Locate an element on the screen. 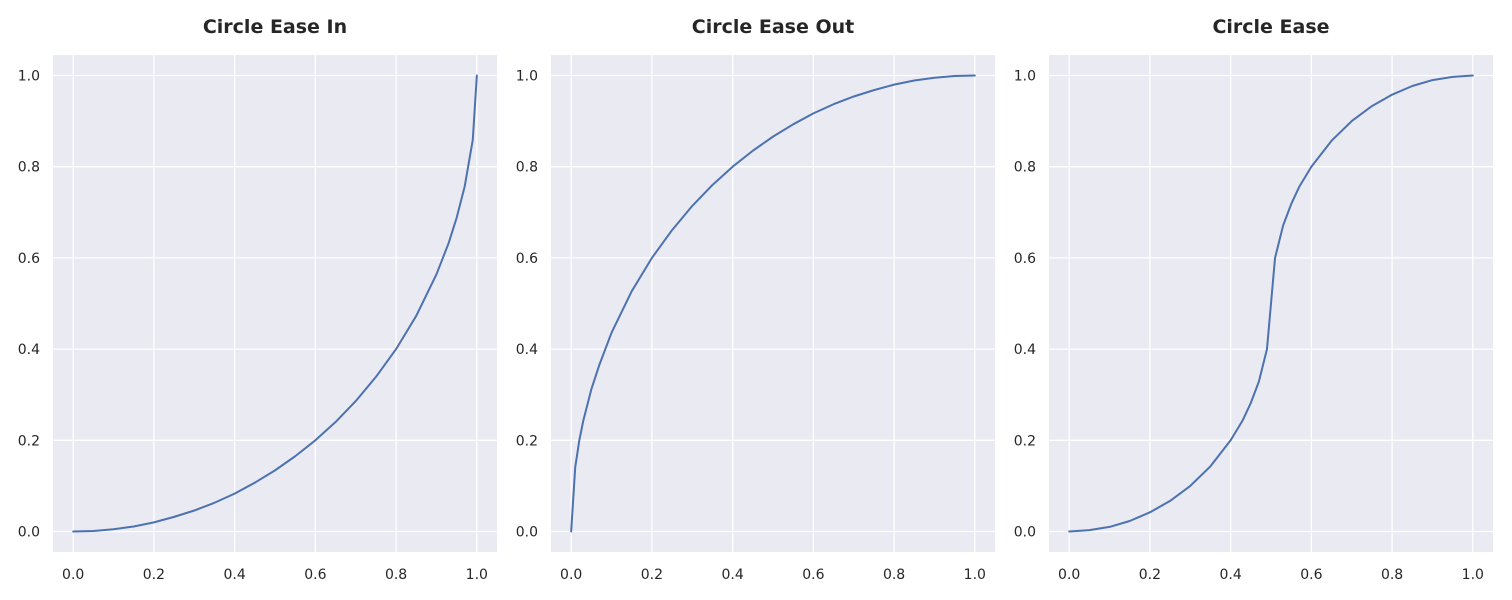  chart-title: Circle Ease Out is located at coordinates (773, 27).